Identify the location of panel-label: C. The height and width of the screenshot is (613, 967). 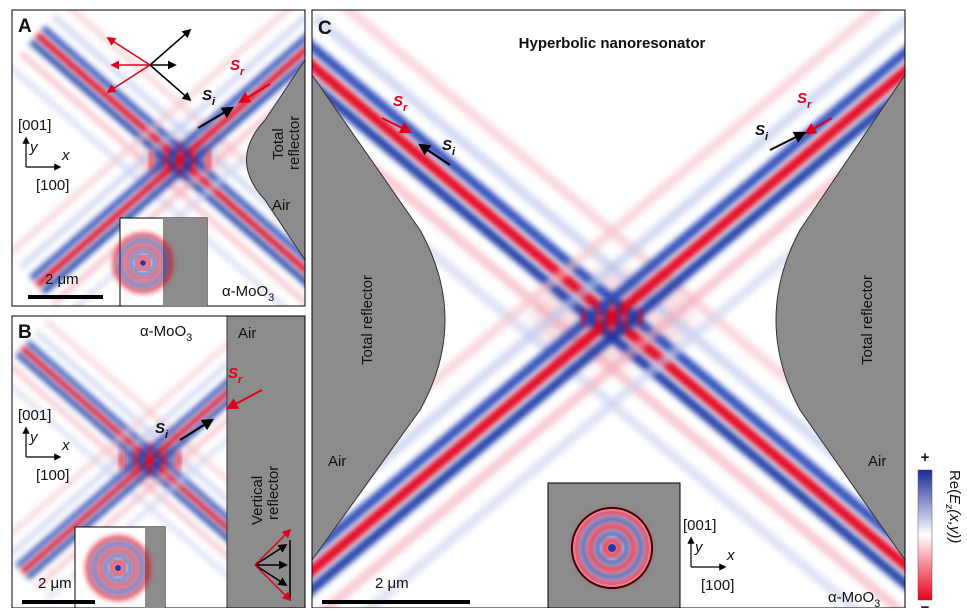
(325, 28).